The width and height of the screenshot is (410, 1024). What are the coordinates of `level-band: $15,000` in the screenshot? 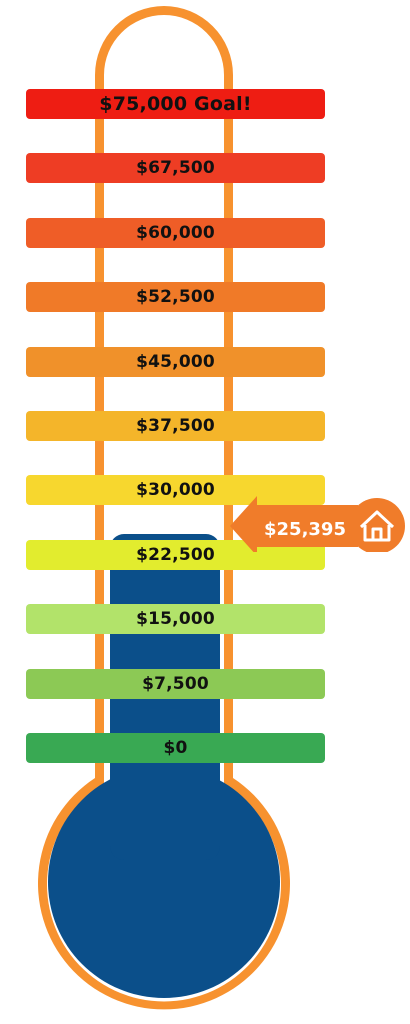 It's located at (175, 619).